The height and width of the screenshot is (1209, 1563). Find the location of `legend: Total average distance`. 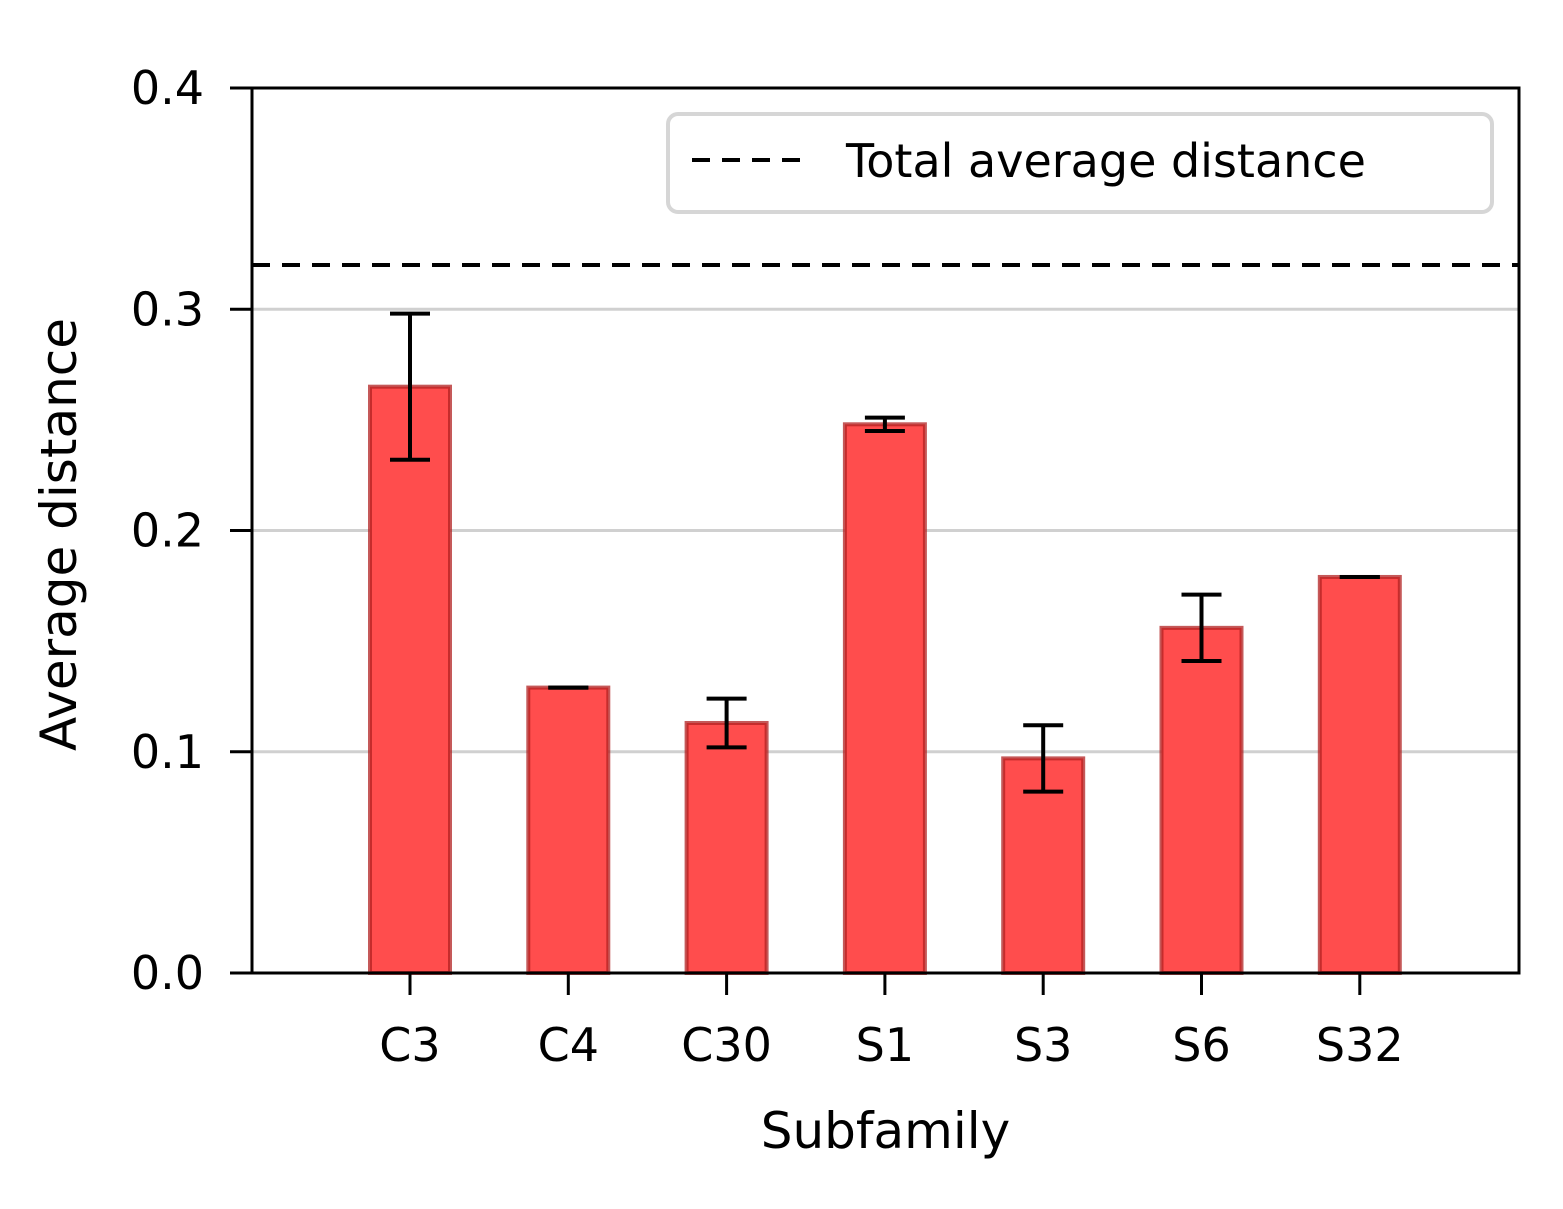

legend: Total average distance is located at coordinates (1080, 163).